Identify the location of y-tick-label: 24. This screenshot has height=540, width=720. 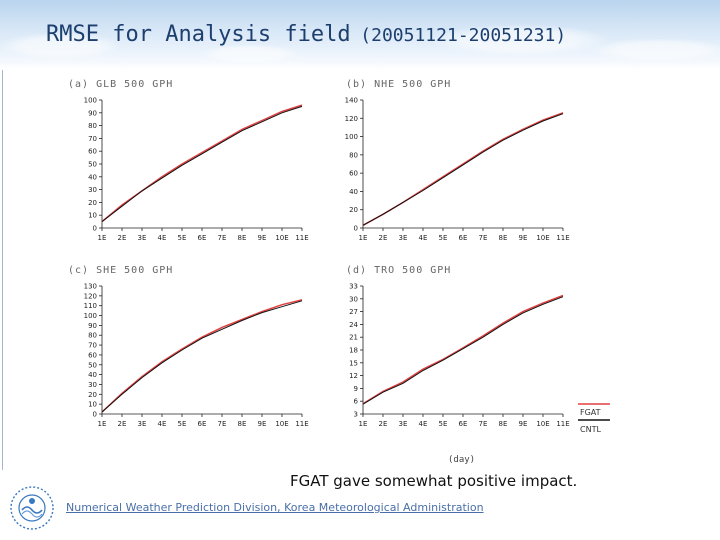
(353, 325).